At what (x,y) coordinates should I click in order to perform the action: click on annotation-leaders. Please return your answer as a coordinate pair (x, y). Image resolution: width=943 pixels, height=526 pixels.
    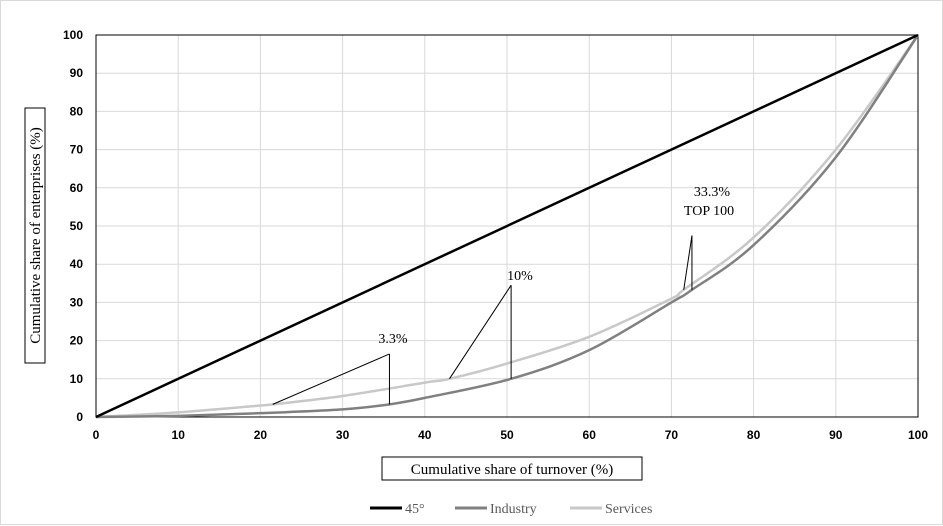
    Looking at the image, I should click on (482, 320).